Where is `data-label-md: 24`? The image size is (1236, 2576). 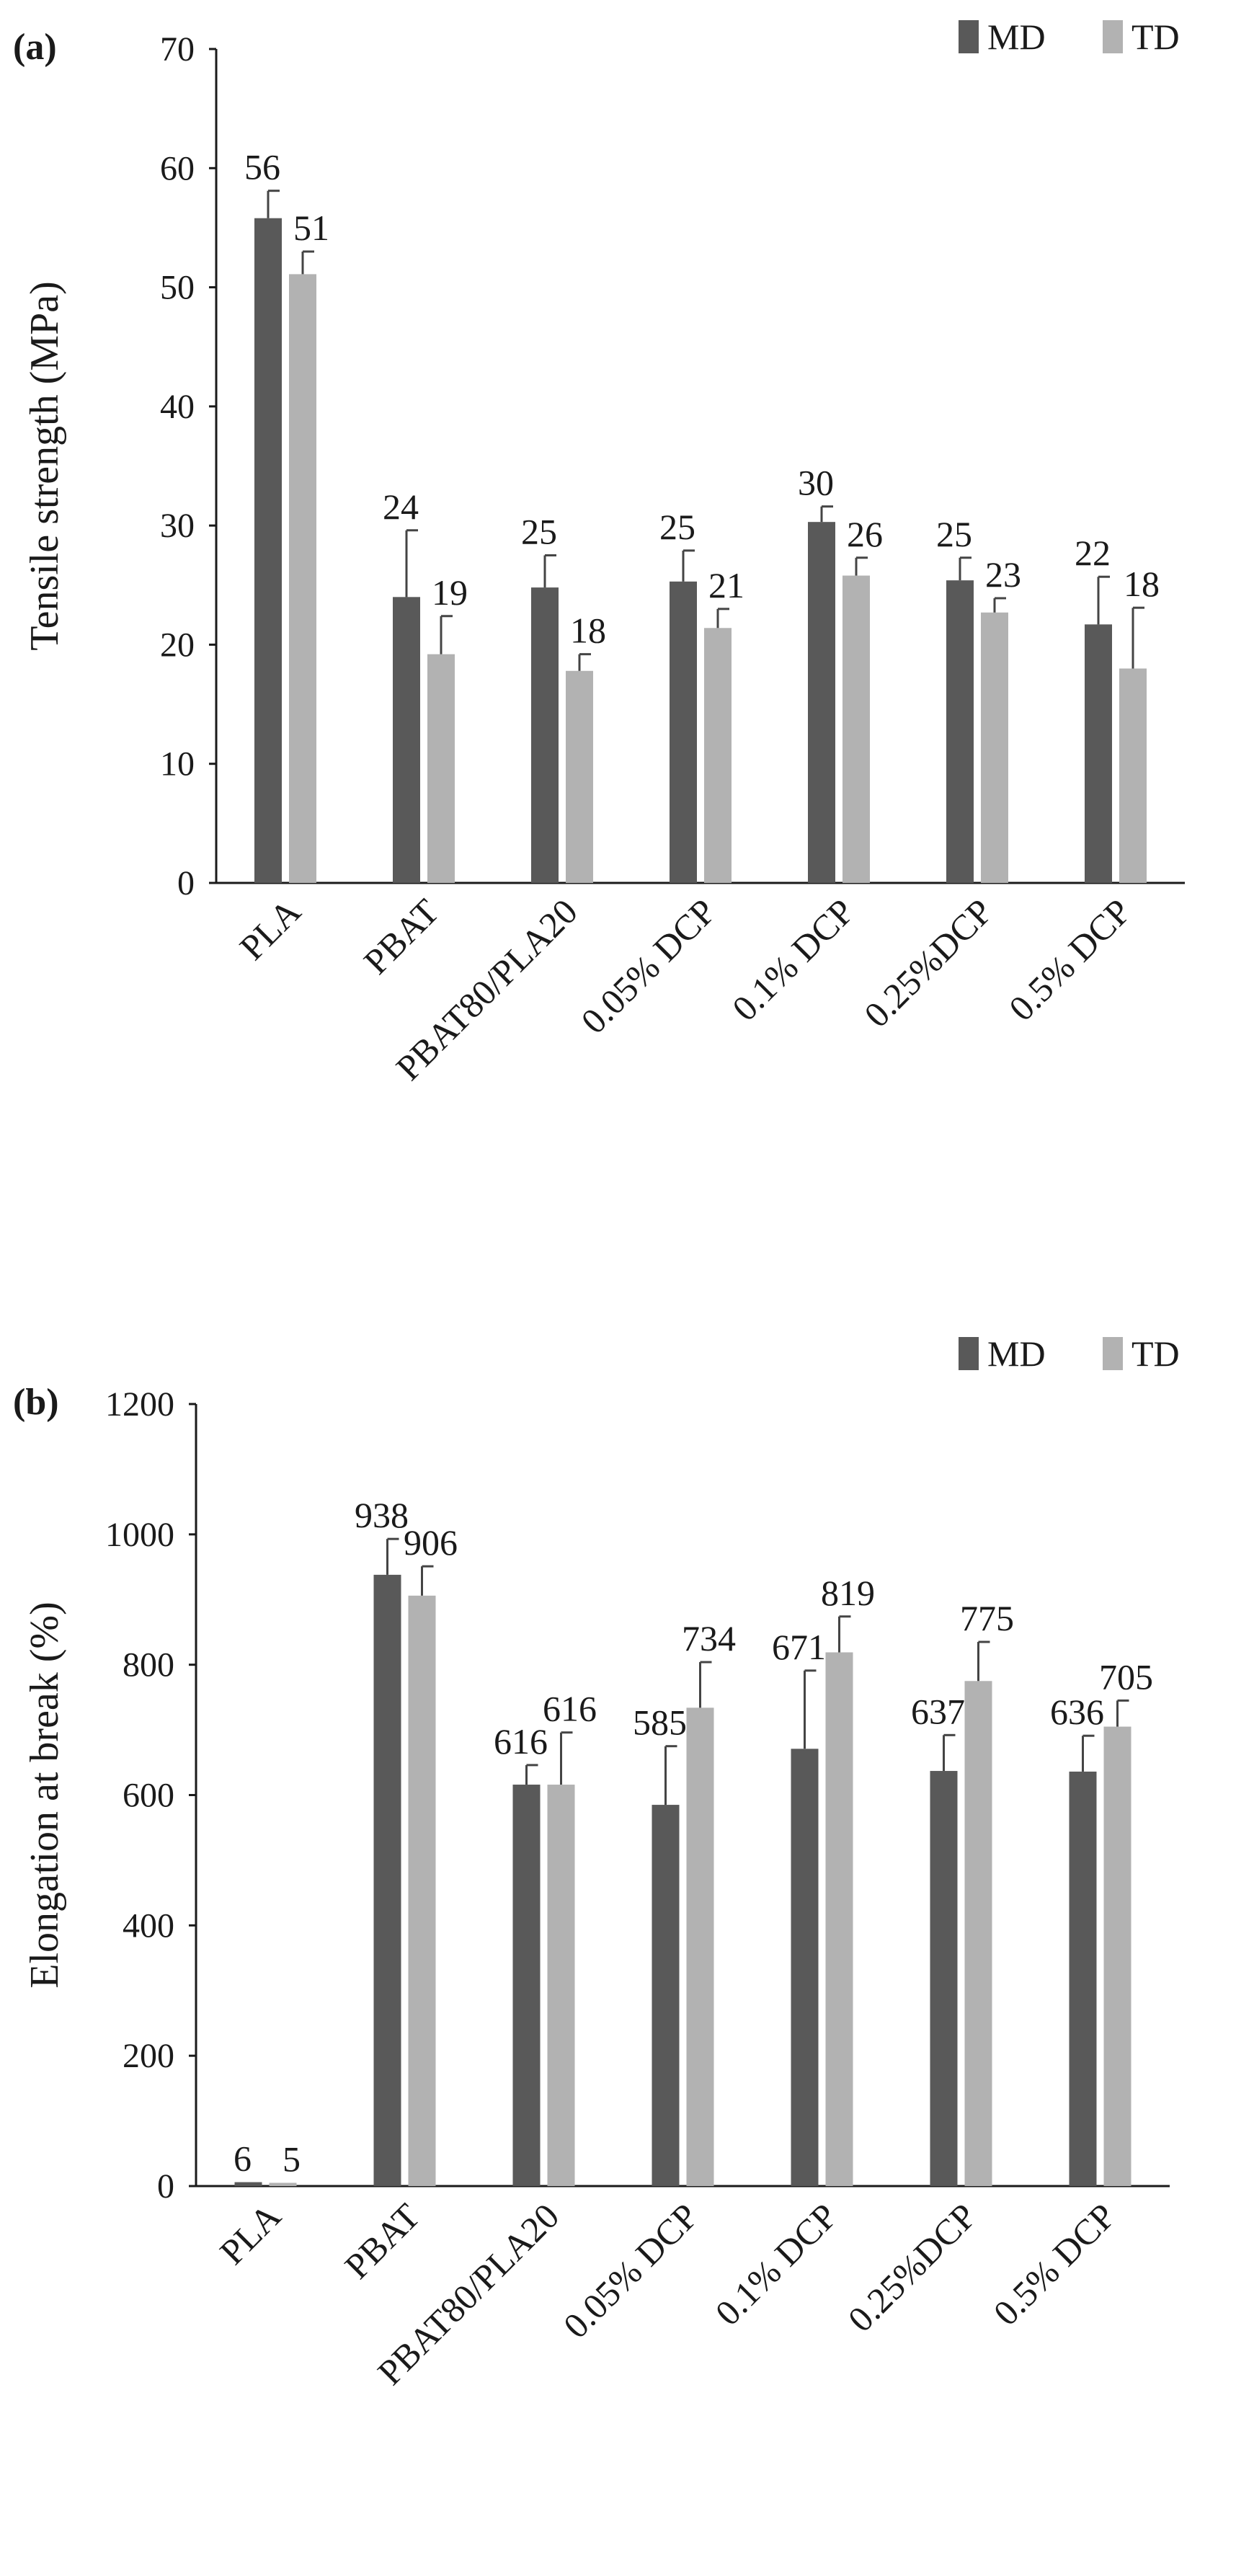 data-label-md: 24 is located at coordinates (401, 507).